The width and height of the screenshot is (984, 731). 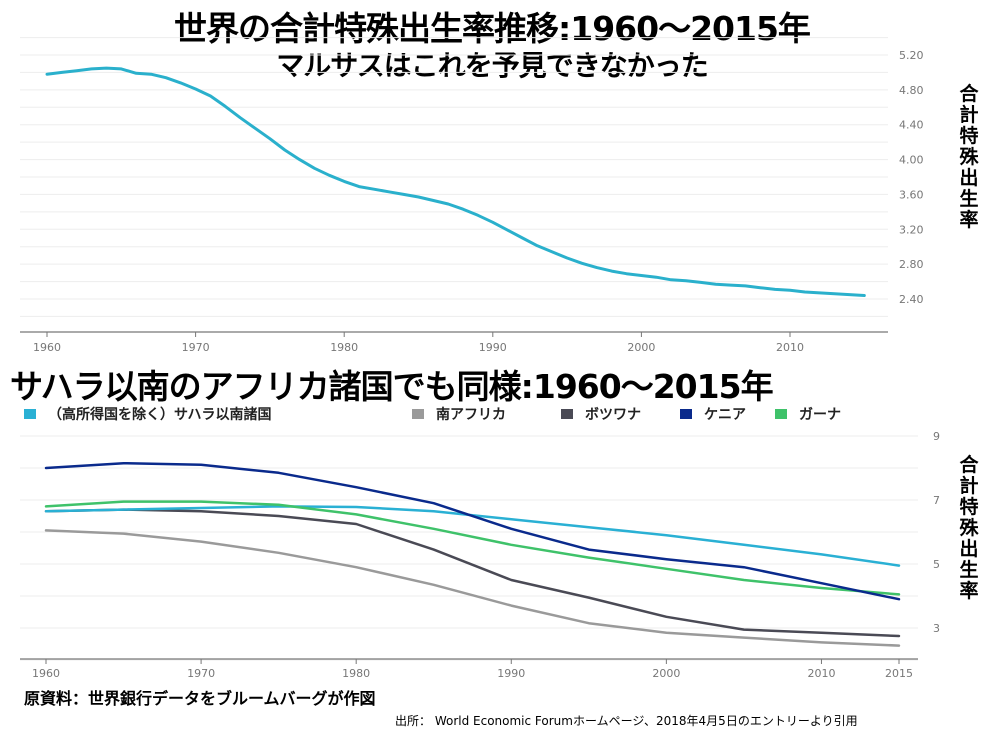 What do you see at coordinates (492, 28) in the screenshot?
I see `chart-title: 世界の合計特殊出生率推移:1960～2015年` at bounding box center [492, 28].